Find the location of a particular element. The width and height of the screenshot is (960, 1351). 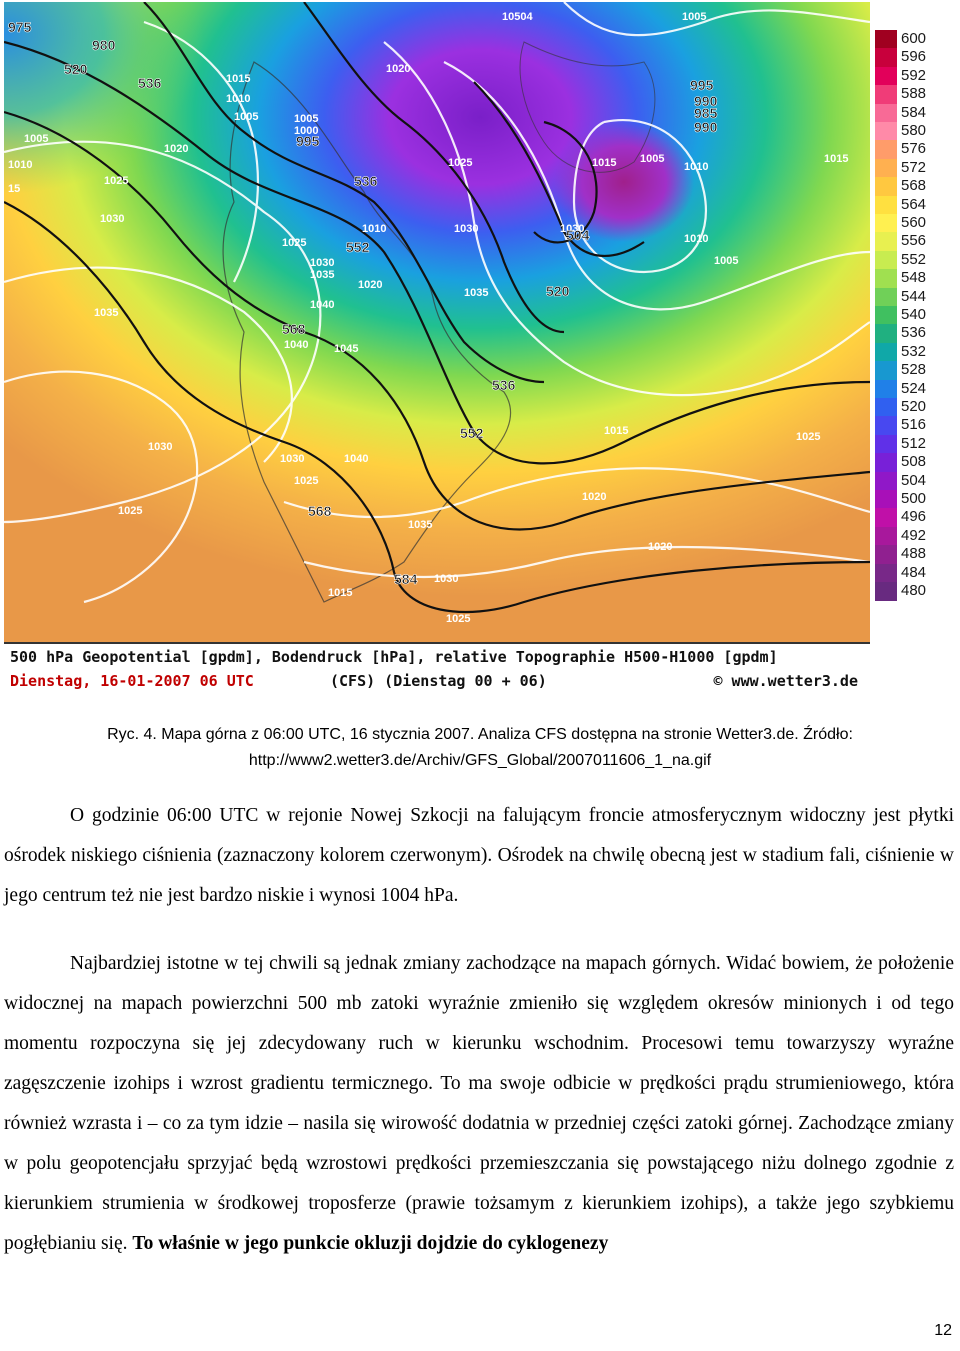

legend-label: 528 is located at coordinates (914, 370).